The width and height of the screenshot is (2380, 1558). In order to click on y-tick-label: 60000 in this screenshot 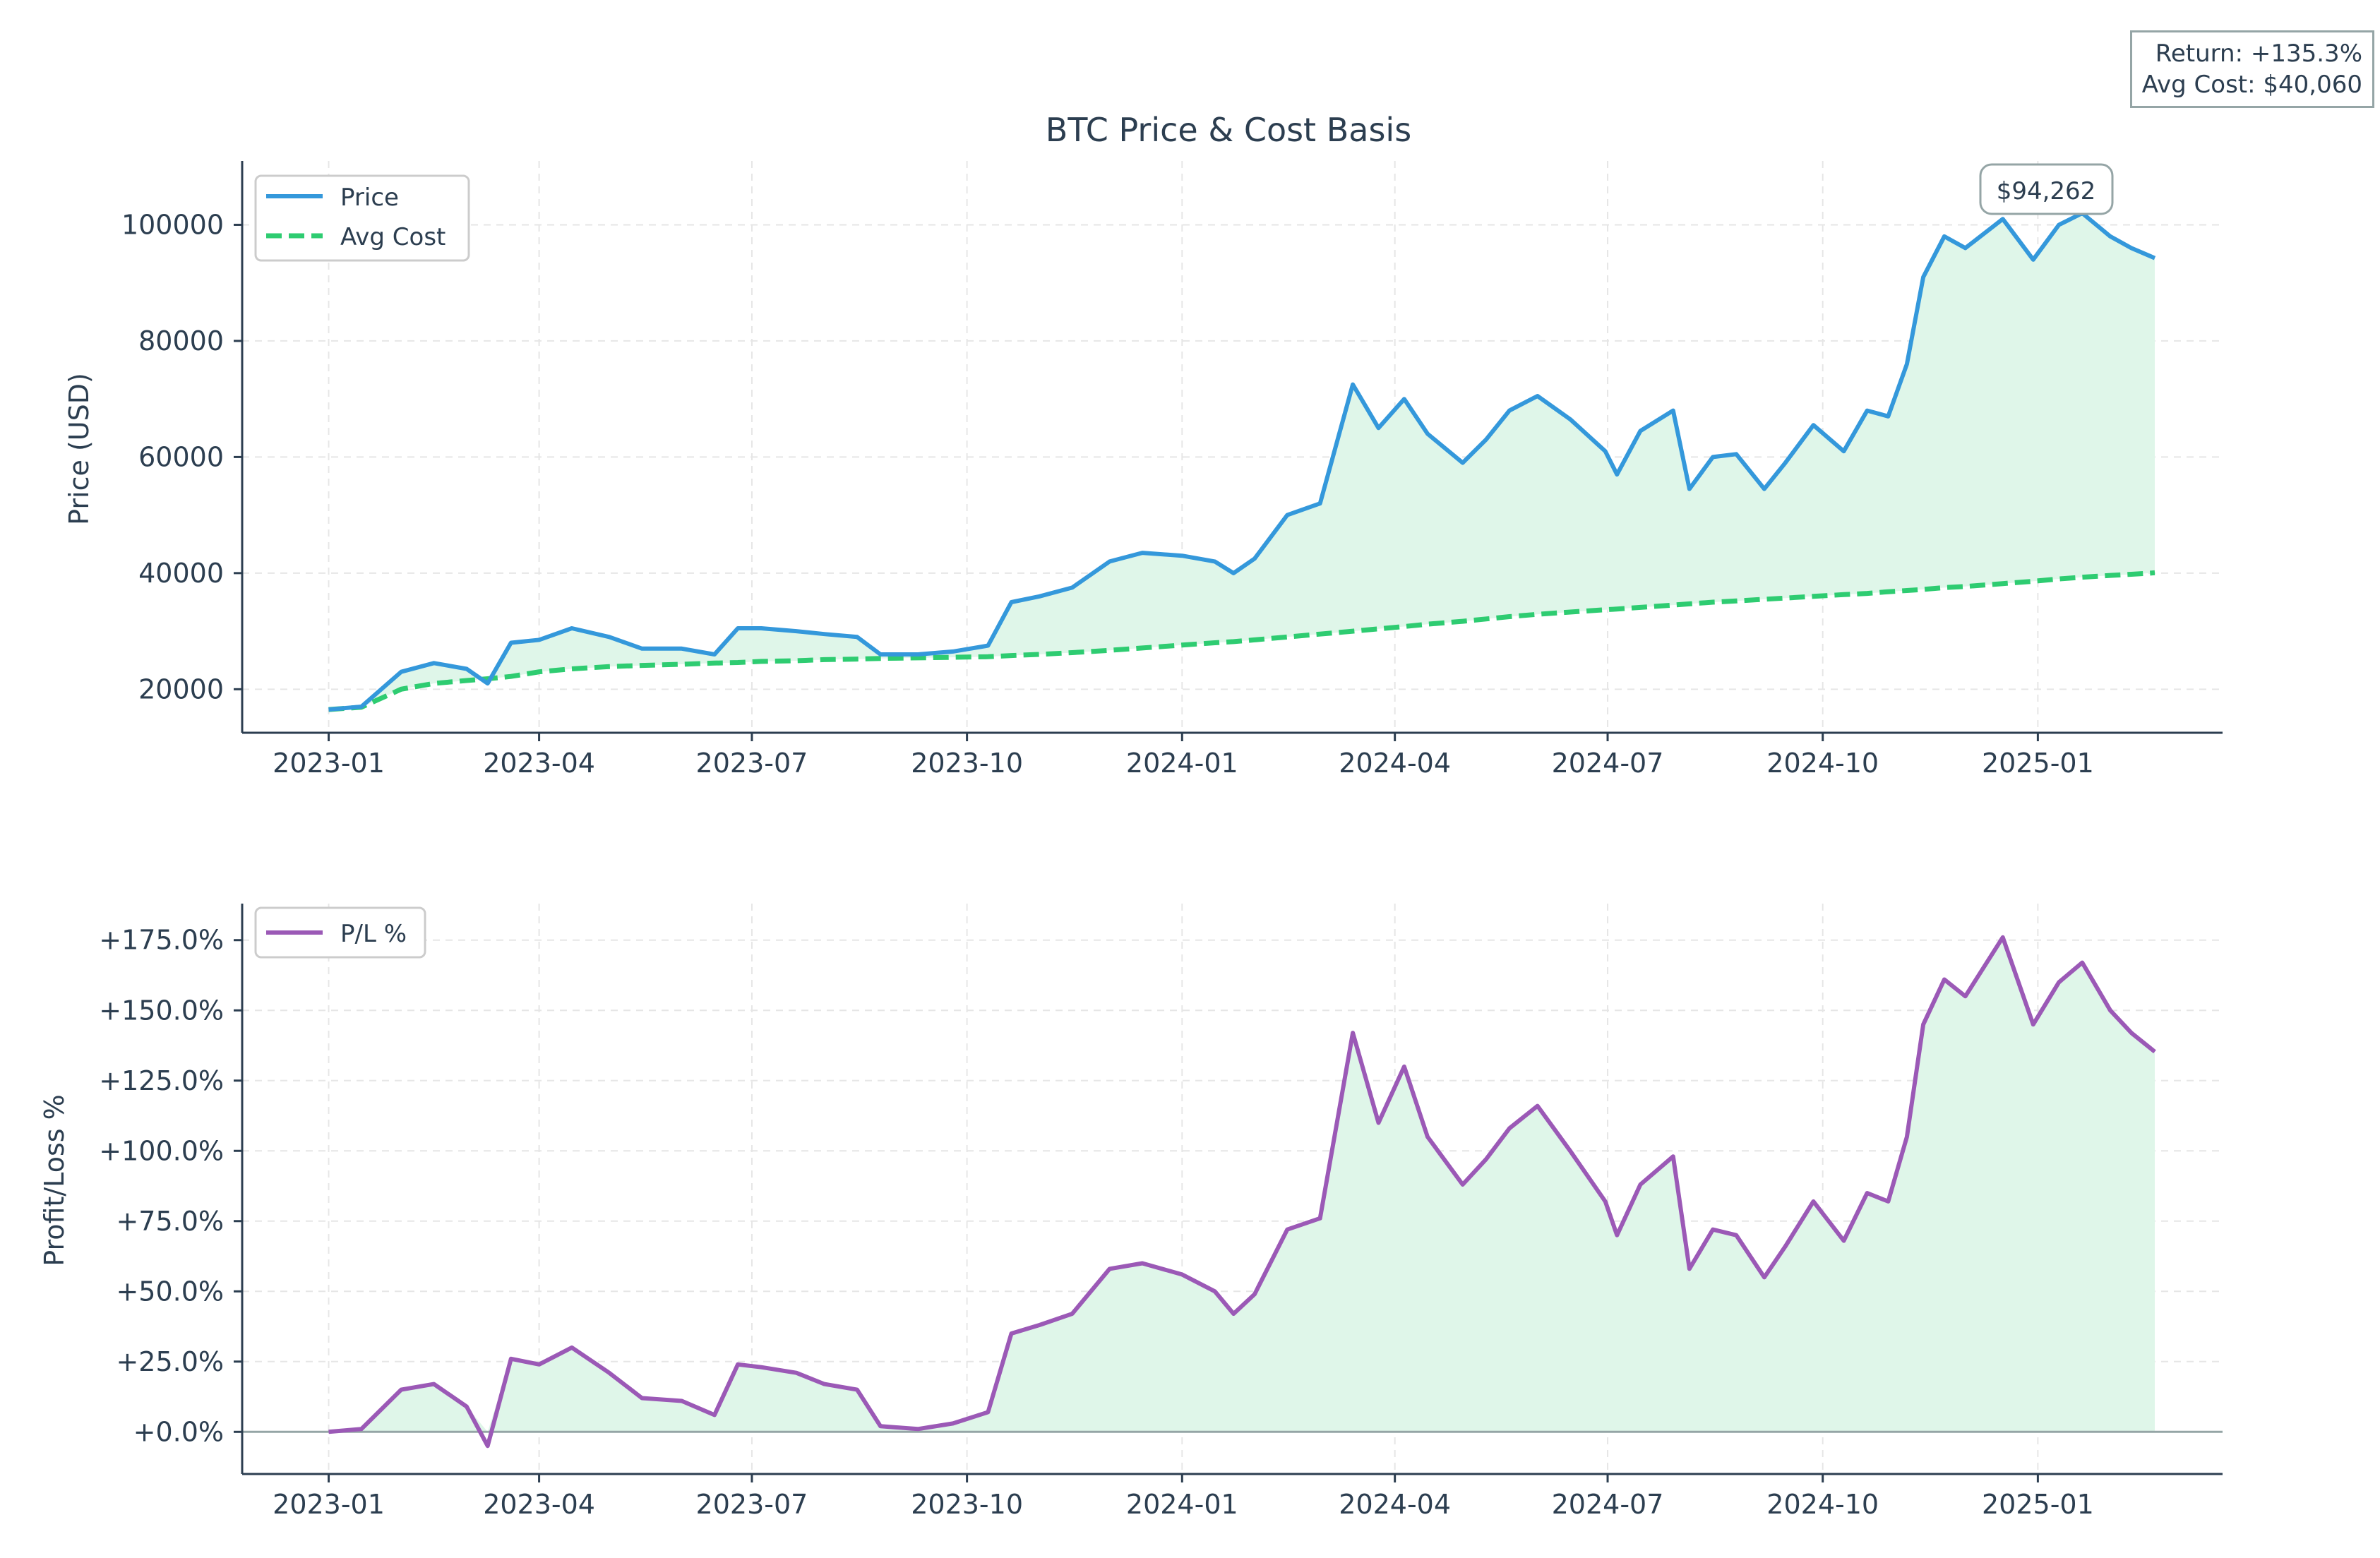, I will do `click(181, 456)`.